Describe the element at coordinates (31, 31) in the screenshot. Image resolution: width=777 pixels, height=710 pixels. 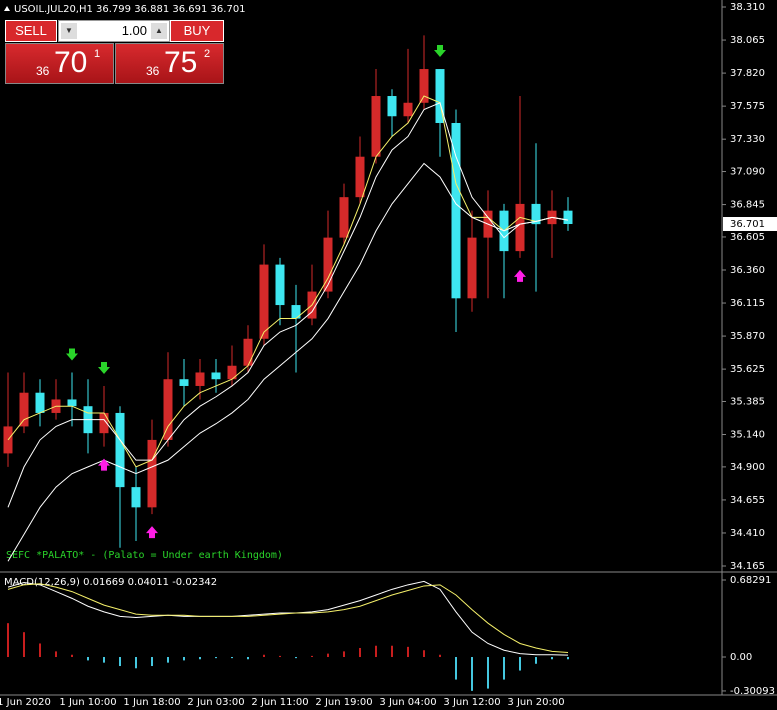
I see `sell-button: SELL` at that location.